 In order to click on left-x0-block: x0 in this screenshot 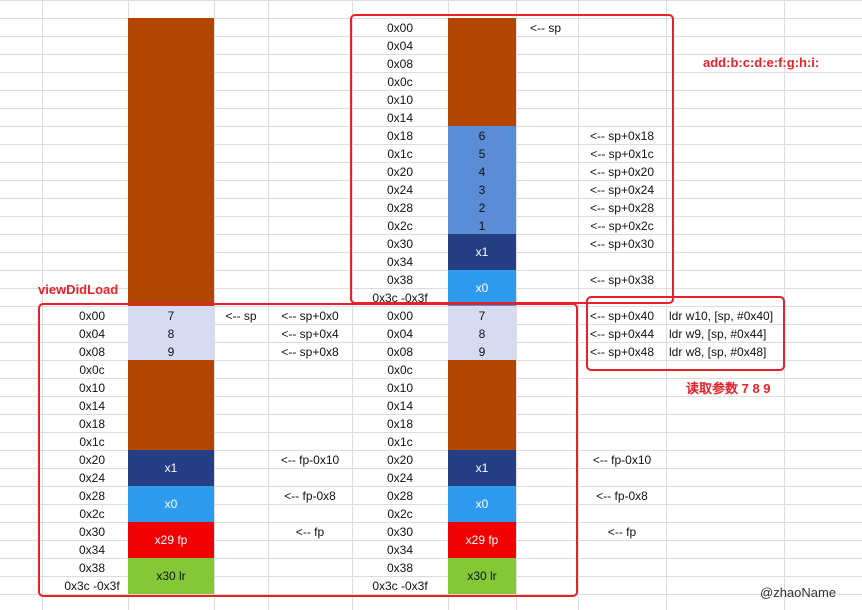, I will do `click(171, 504)`.